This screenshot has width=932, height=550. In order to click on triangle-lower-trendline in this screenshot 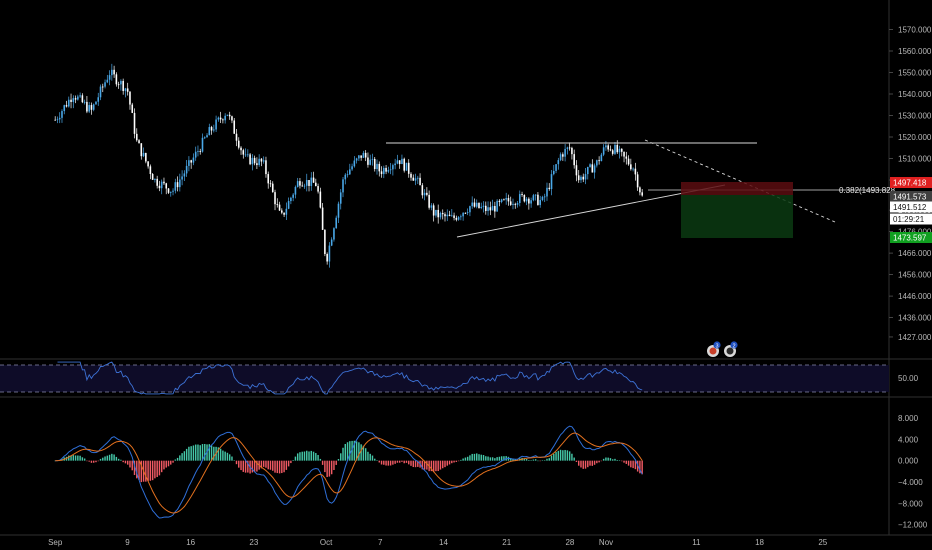, I will do `click(591, 211)`.